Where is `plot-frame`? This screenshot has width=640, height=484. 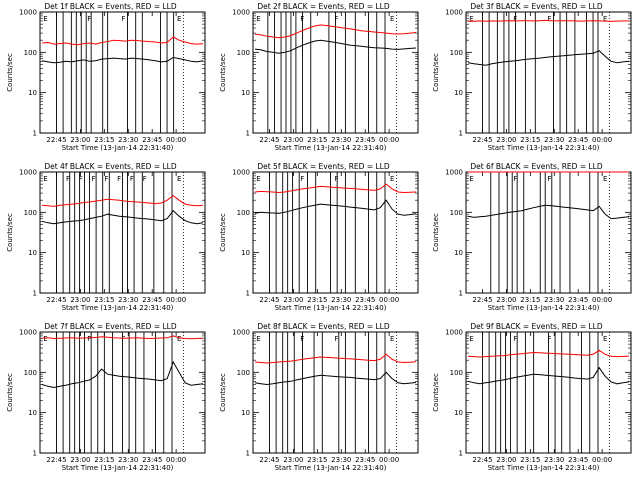
plot-frame is located at coordinates (122, 72).